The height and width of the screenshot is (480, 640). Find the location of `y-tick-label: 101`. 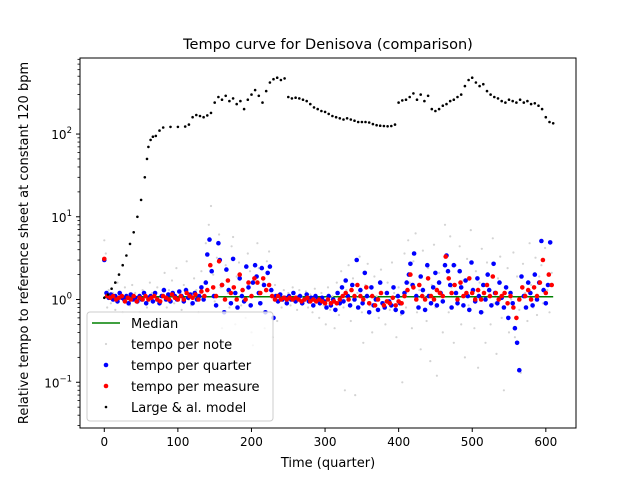

y-tick-label: 101 is located at coordinates (61, 217).